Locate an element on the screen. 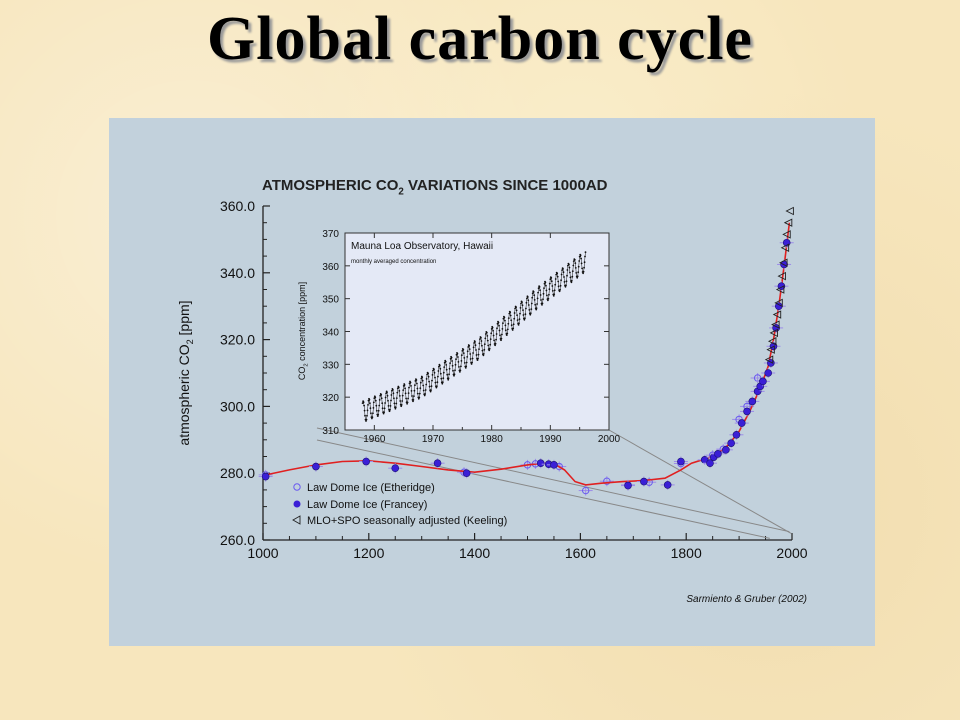 Image resolution: width=960 pixels, height=720 pixels. y-tick-label: 280.0 is located at coordinates (237, 473).